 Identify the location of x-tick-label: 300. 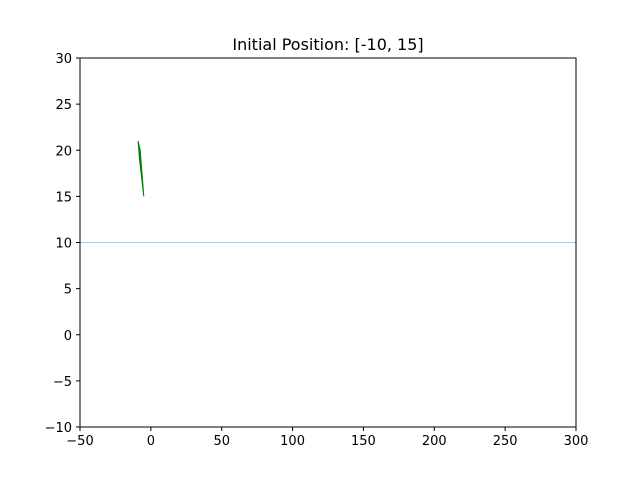
(576, 441).